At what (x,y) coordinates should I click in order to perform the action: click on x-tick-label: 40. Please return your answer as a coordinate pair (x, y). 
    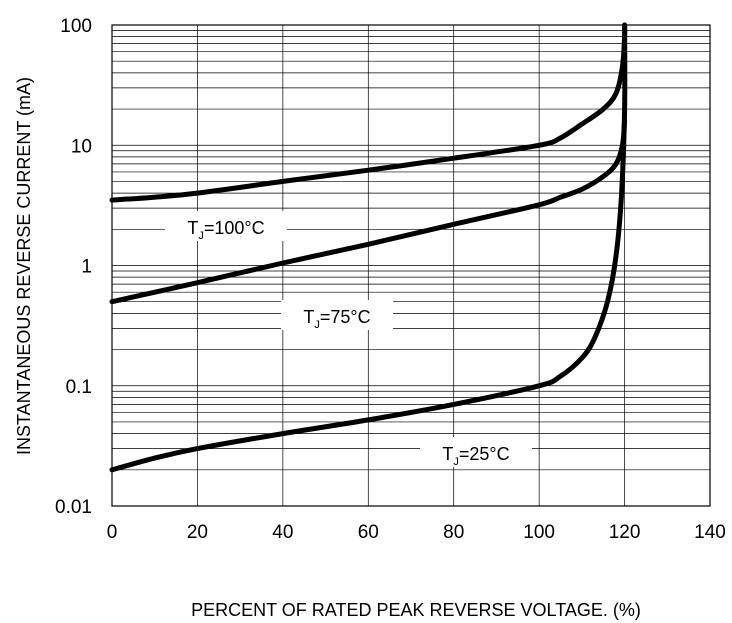
    Looking at the image, I should click on (282, 532).